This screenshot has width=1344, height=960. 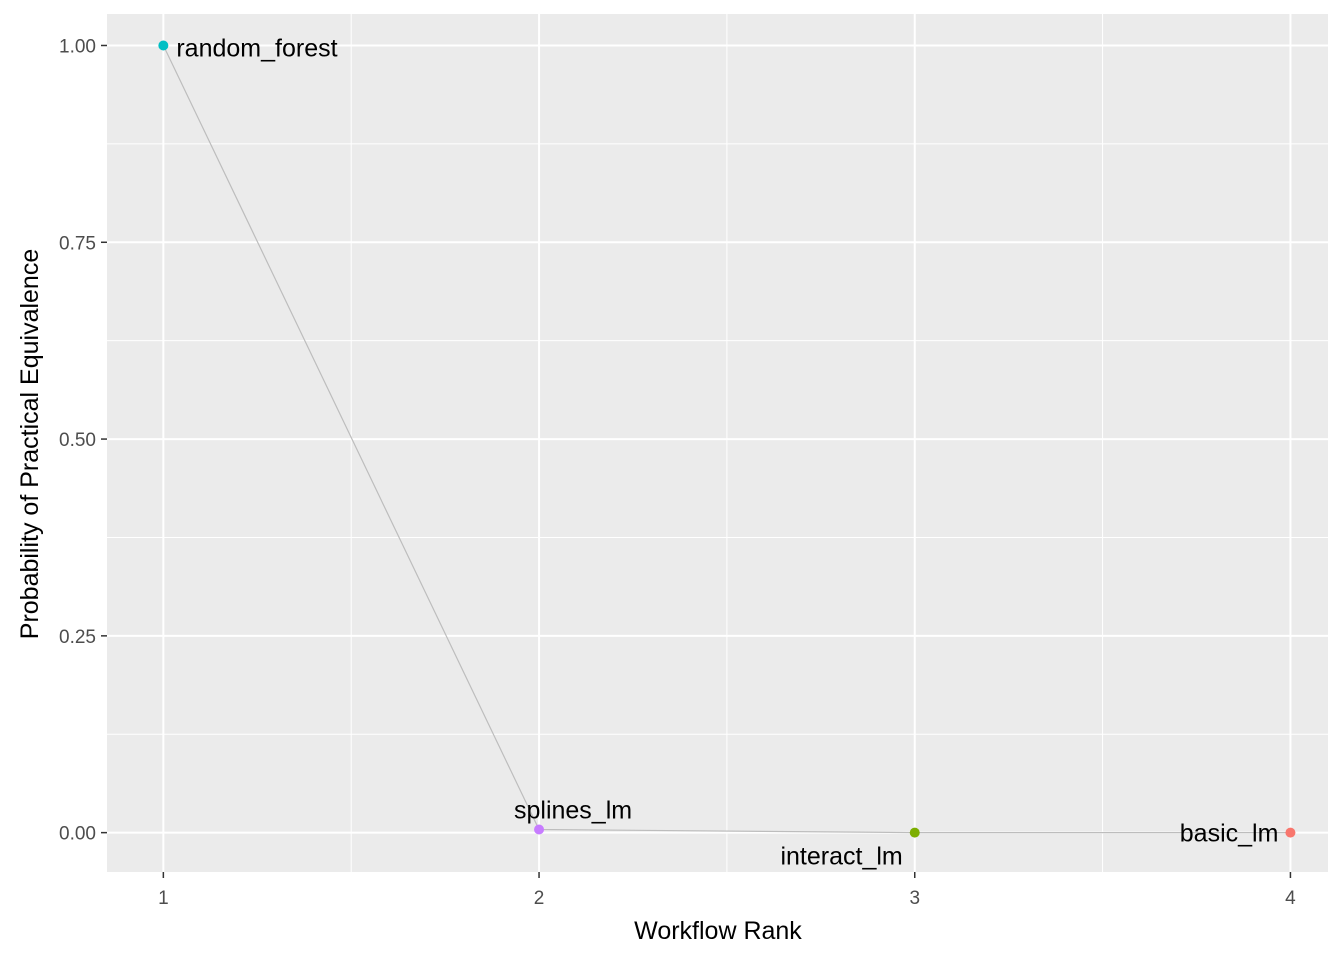 I want to click on x-tick-label: 4, so click(x=1290, y=898).